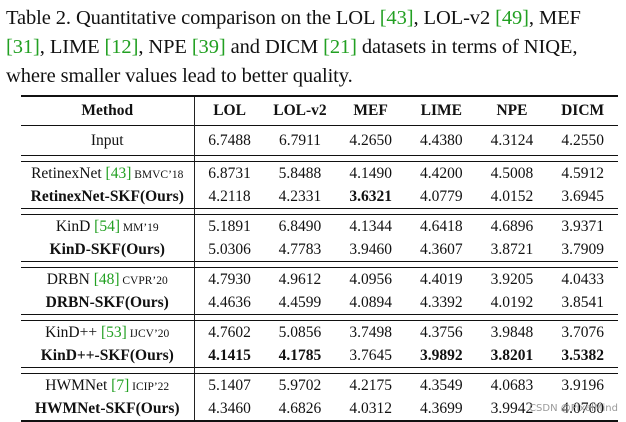 The width and height of the screenshot is (626, 422). I want to click on value-cell: 4.1415, so click(229, 356).